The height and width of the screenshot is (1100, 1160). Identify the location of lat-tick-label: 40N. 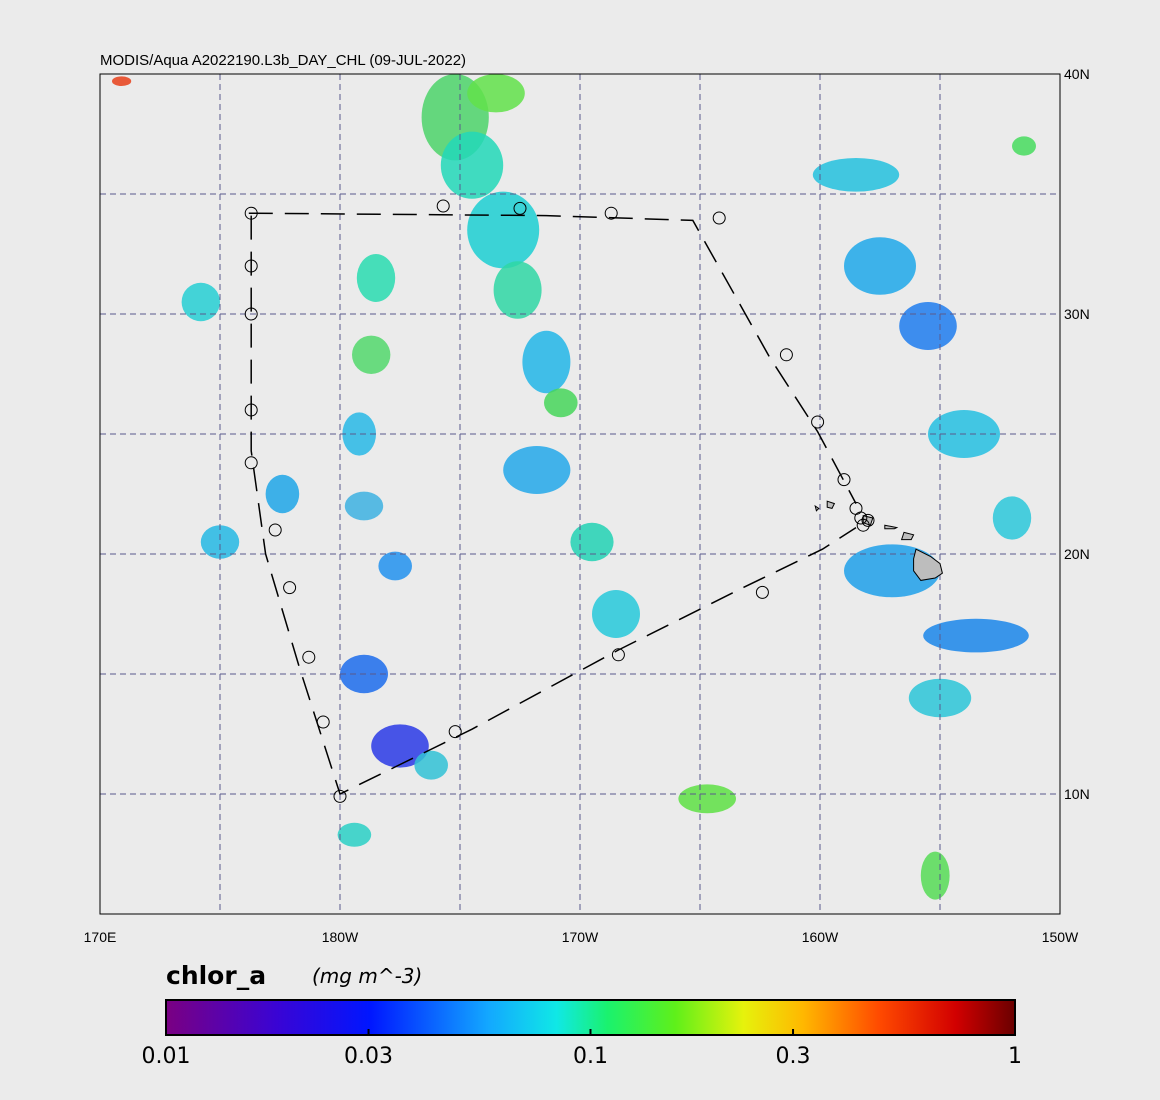
(1077, 74).